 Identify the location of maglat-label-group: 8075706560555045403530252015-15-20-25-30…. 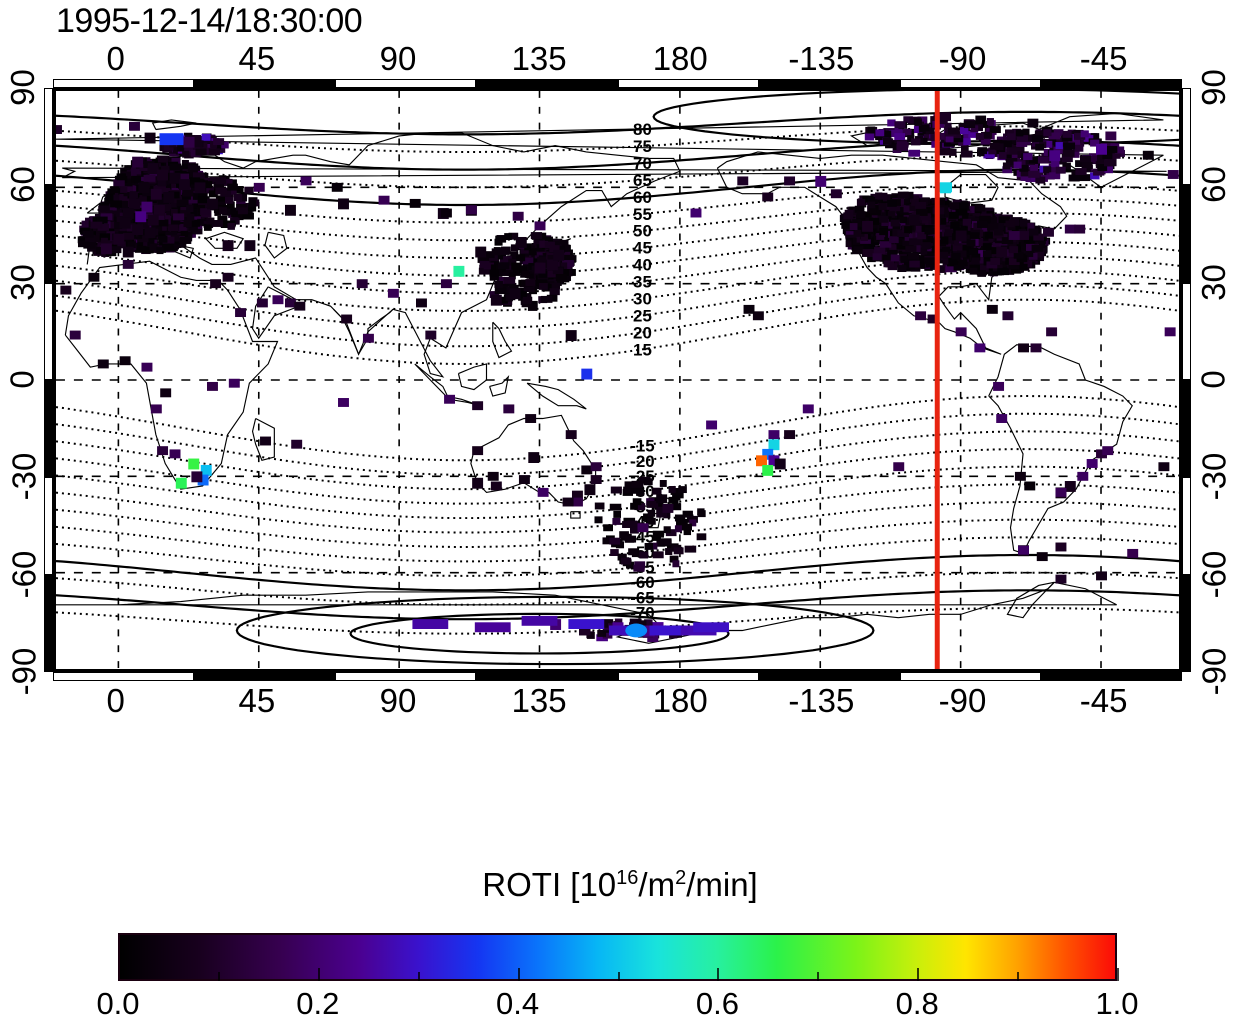
(642, 379).